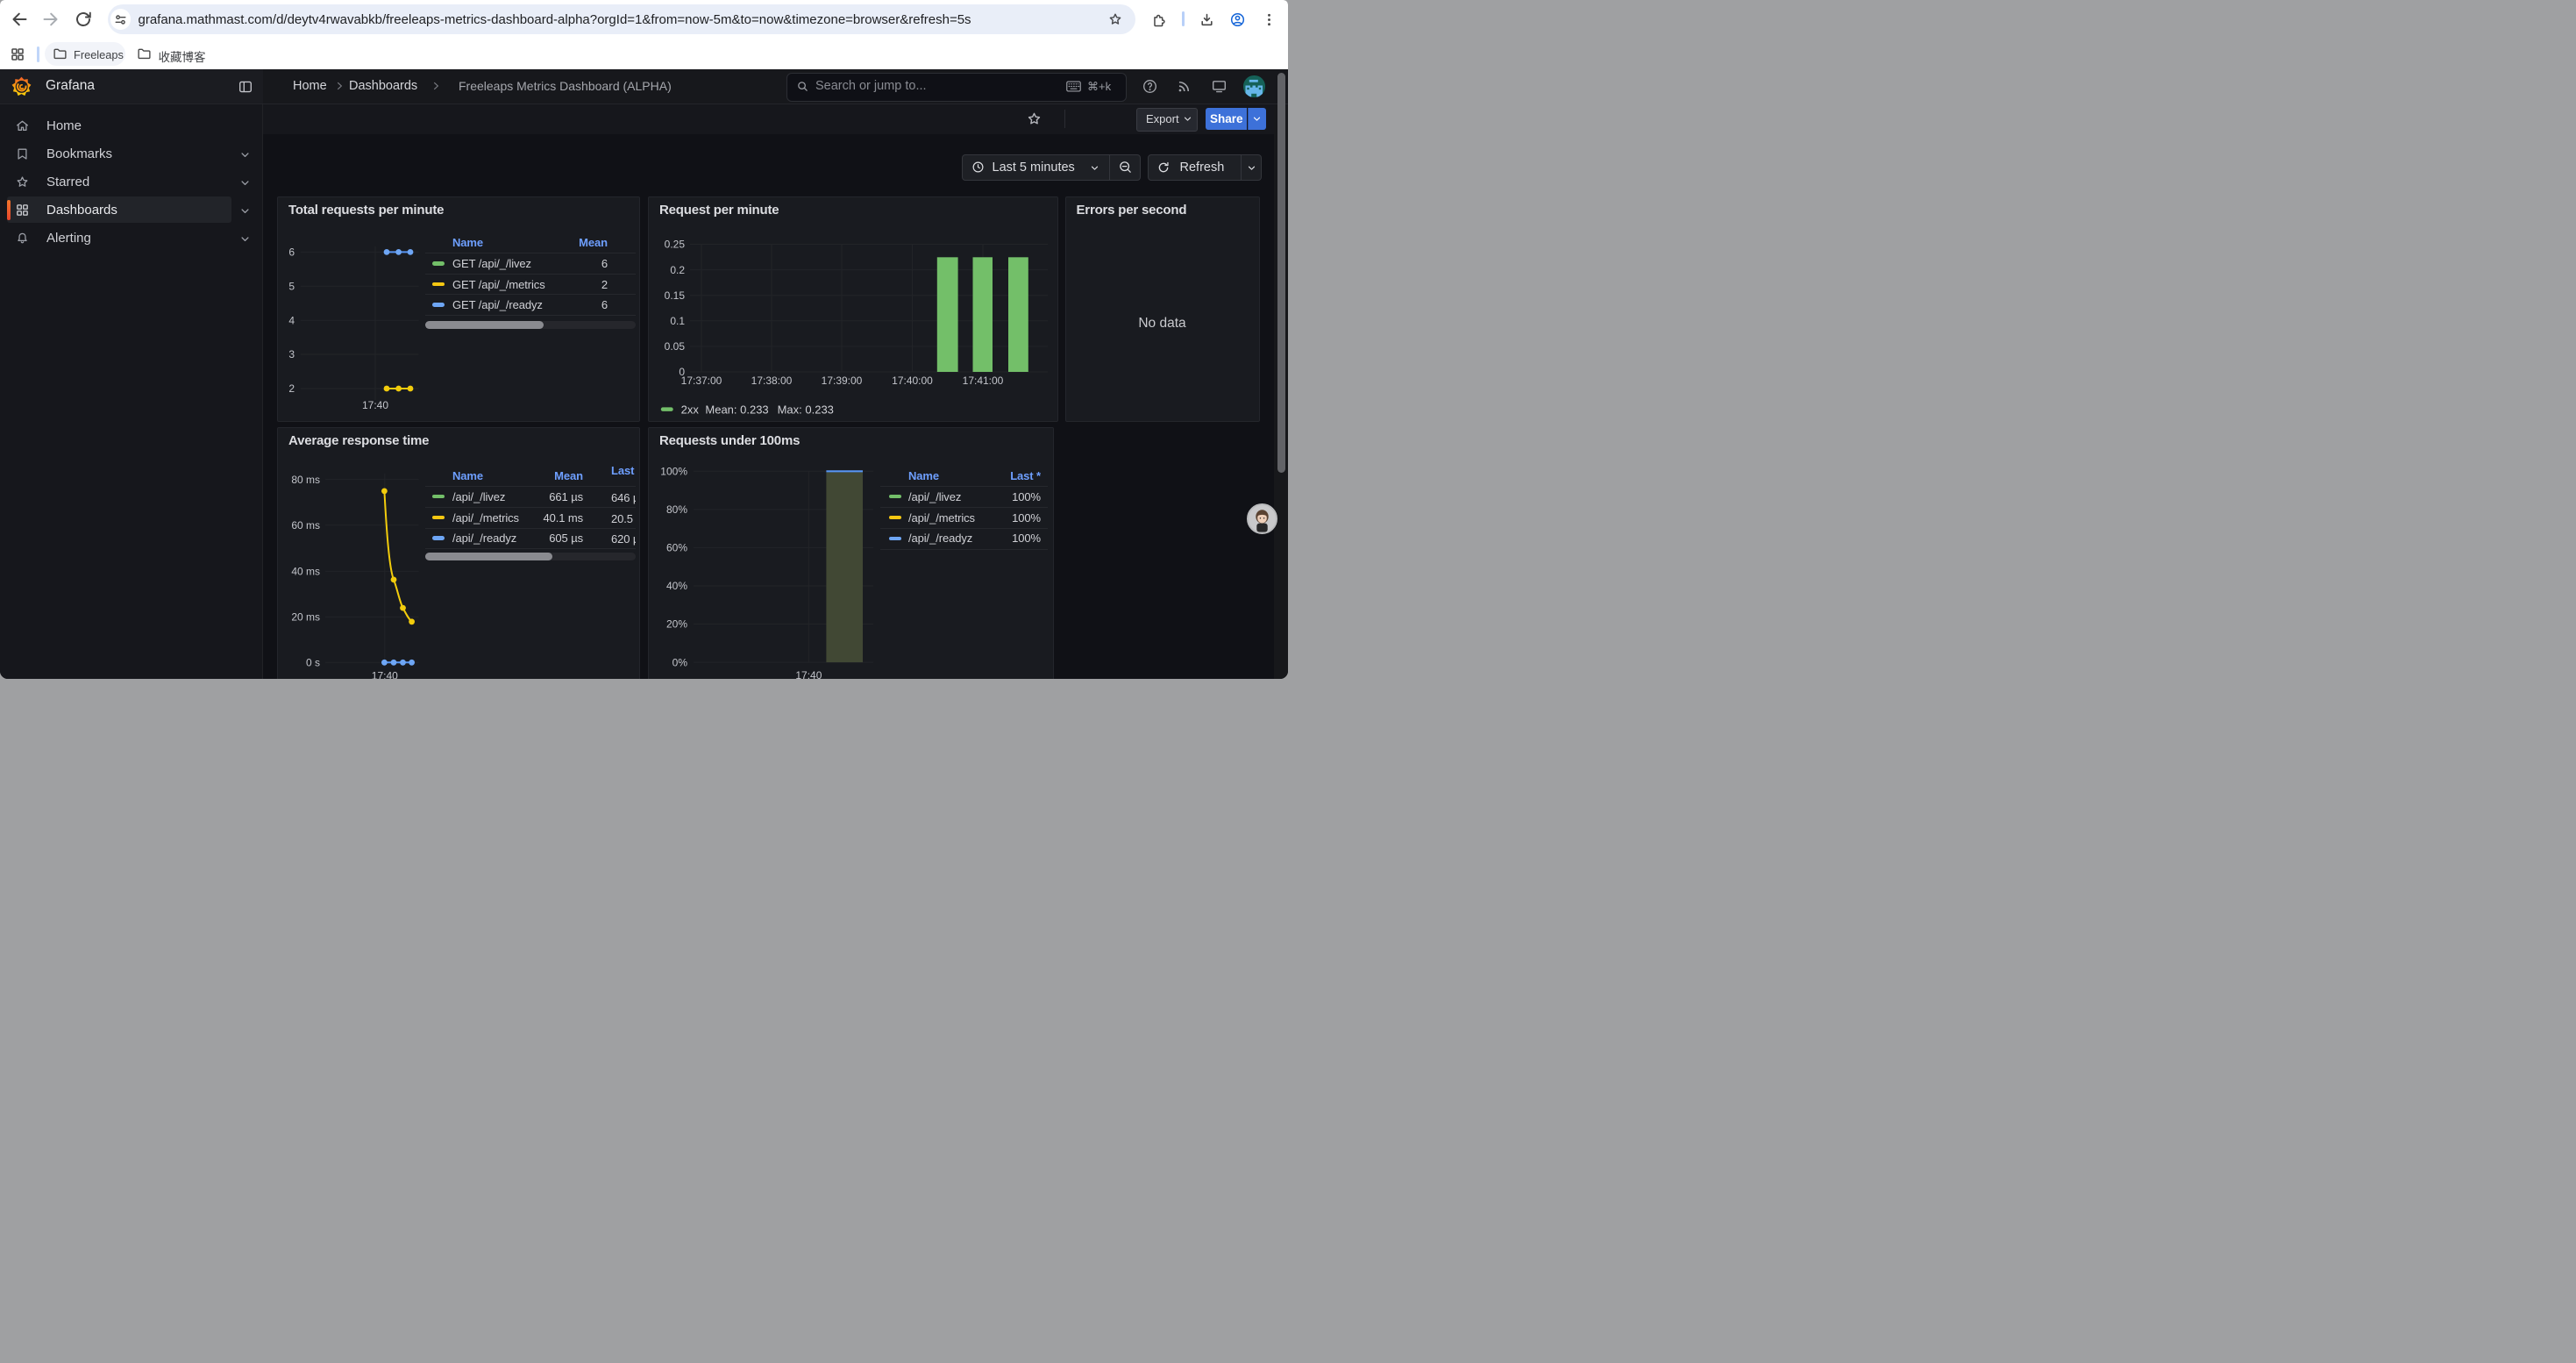 The width and height of the screenshot is (2576, 1363). I want to click on svg-text: 20%, so click(676, 623).